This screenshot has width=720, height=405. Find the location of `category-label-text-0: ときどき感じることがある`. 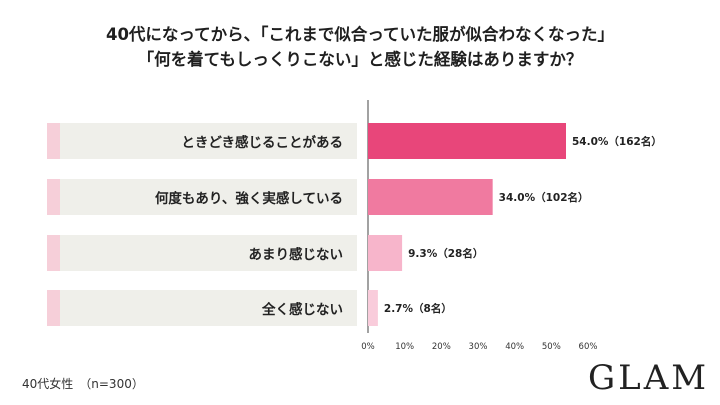

category-label-text-0: ときどき感じることがある is located at coordinates (262, 143).